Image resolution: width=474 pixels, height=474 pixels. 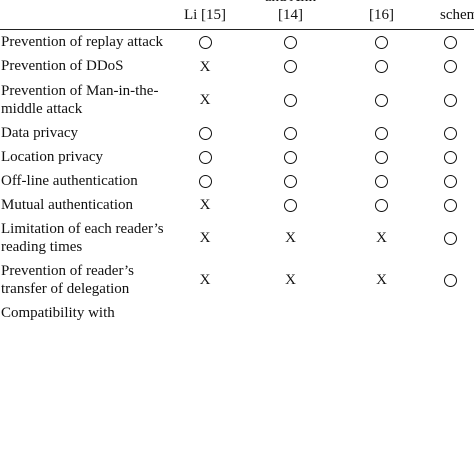 I want to click on table-row: Location privacy, so click(x=237, y=157).